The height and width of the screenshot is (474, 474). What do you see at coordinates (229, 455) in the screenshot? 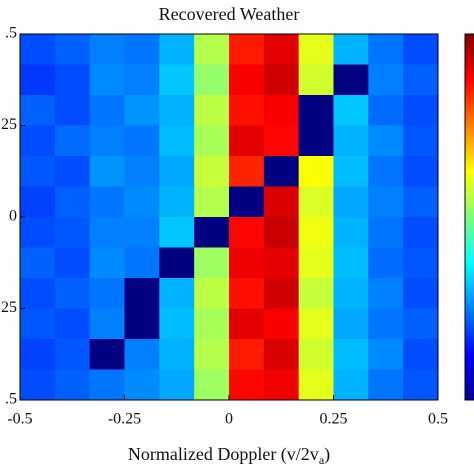
I see `x-axis-label: Normalized Doppler (v/2va)` at bounding box center [229, 455].